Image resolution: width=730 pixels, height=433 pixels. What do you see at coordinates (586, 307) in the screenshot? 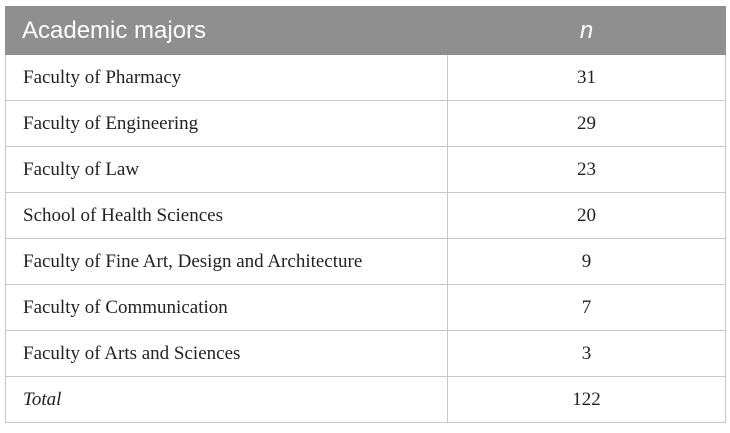
I see `count-cell: 7` at bounding box center [586, 307].